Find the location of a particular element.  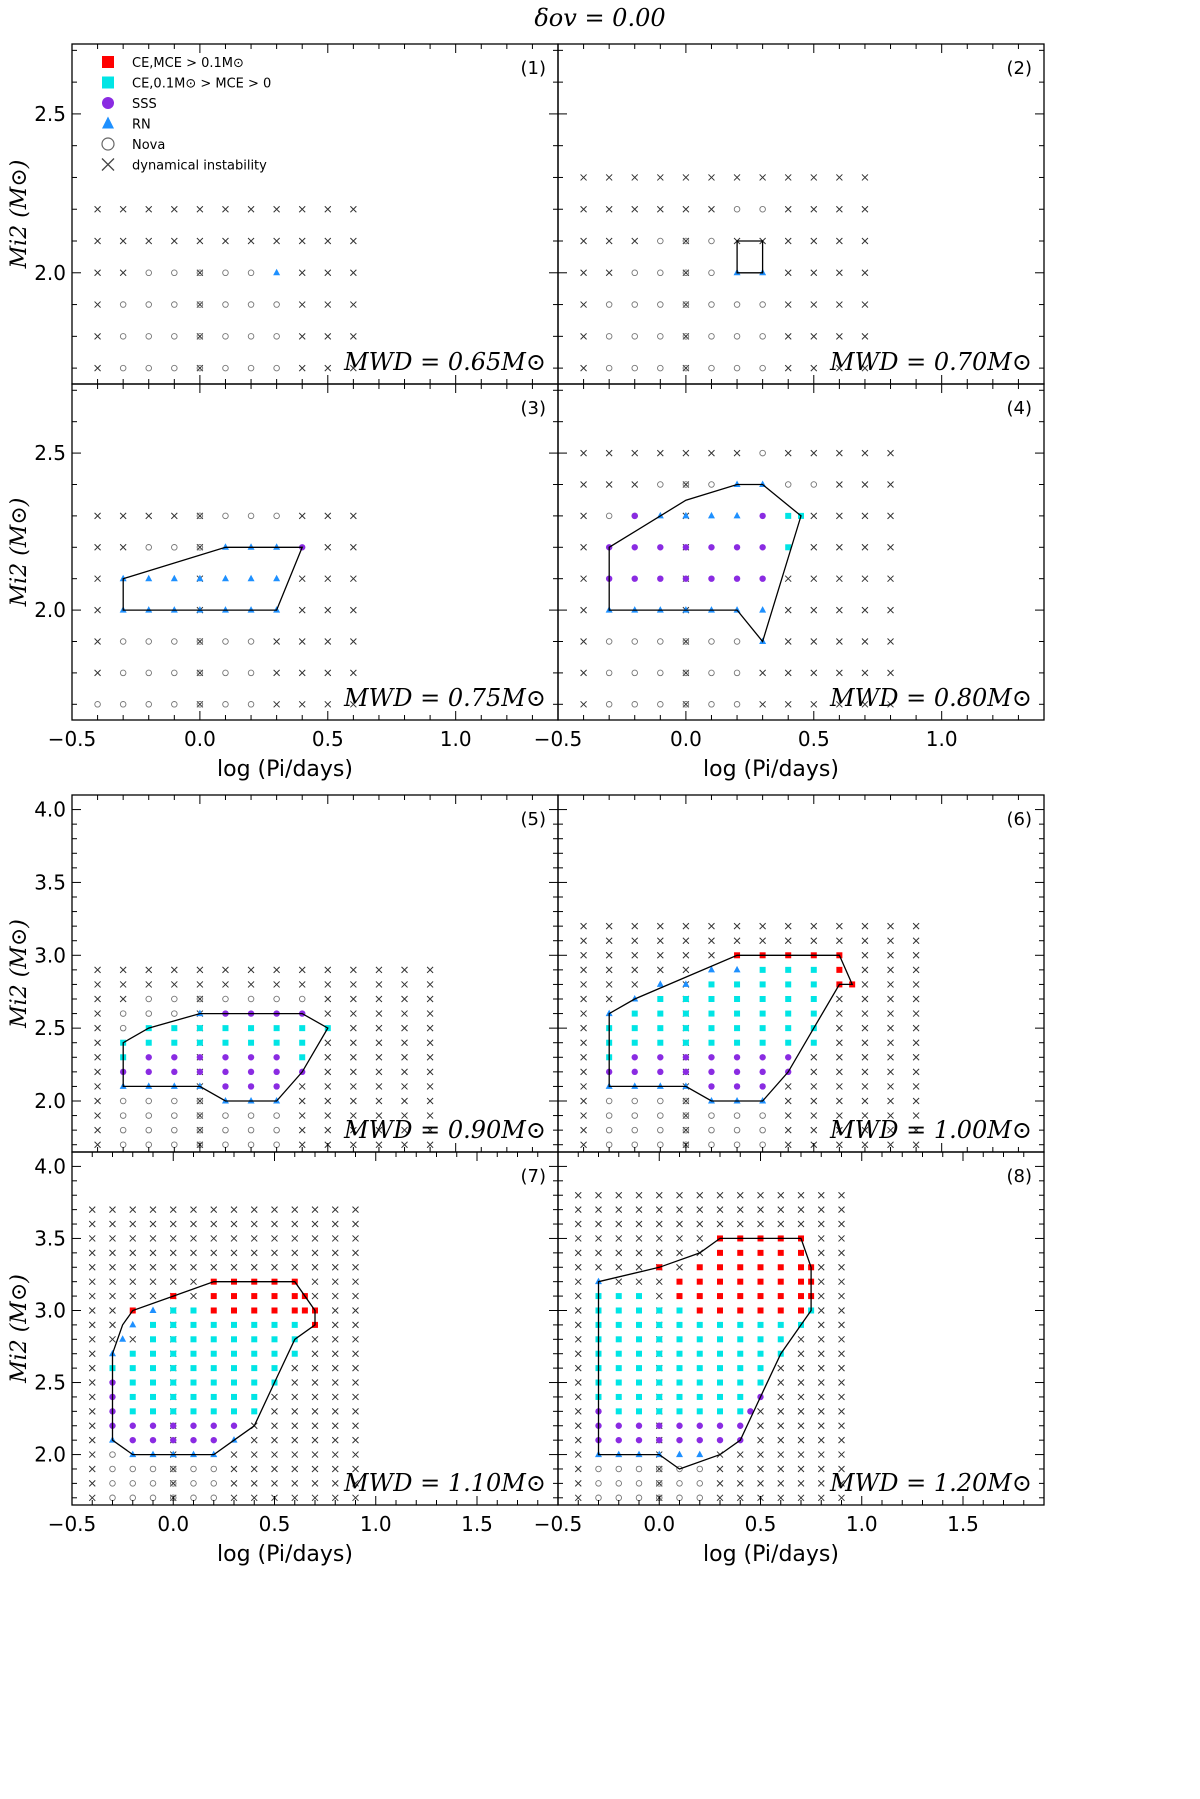

x-tick-label: 0.0 is located at coordinates (659, 1524).